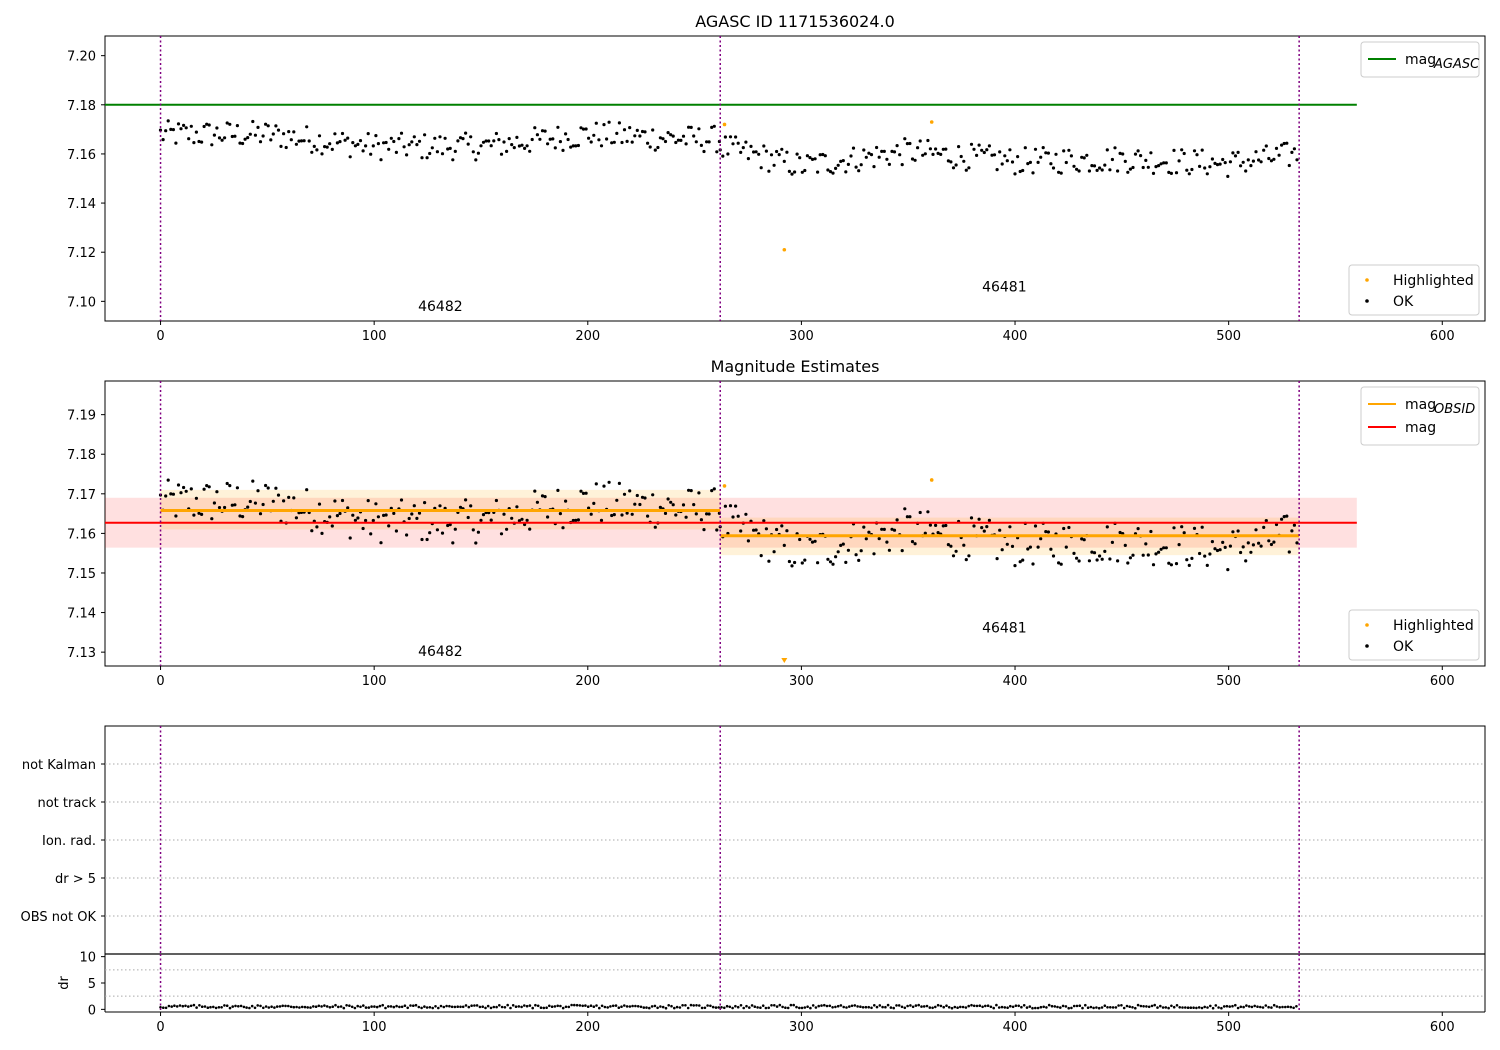  I want to click on agasc-highlighted-point, so click(724, 124).